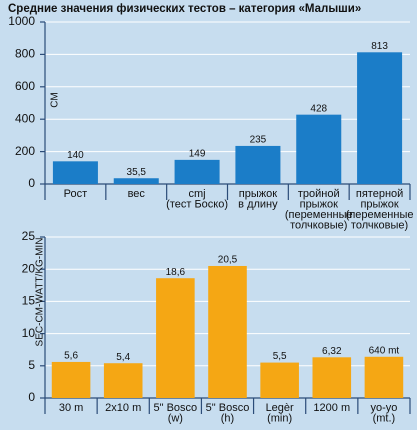  What do you see at coordinates (258, 140) in the screenshot?
I see `value-label: 235` at bounding box center [258, 140].